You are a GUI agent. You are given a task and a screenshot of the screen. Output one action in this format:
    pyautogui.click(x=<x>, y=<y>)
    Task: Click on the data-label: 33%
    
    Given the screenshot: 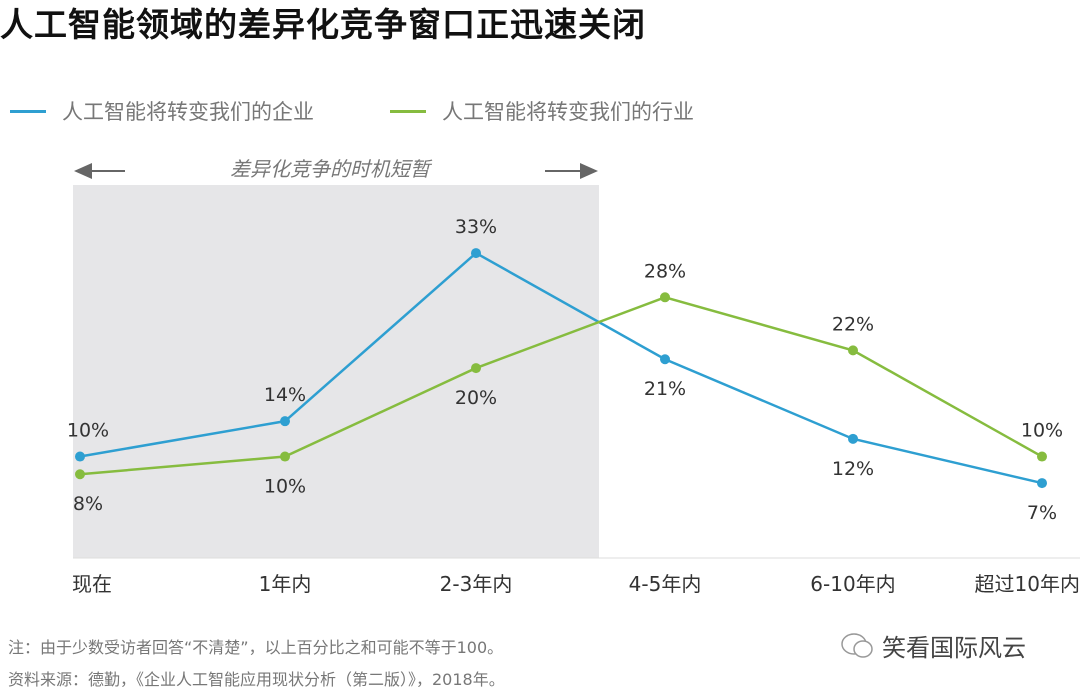 What is the action you would take?
    pyautogui.click(x=476, y=227)
    